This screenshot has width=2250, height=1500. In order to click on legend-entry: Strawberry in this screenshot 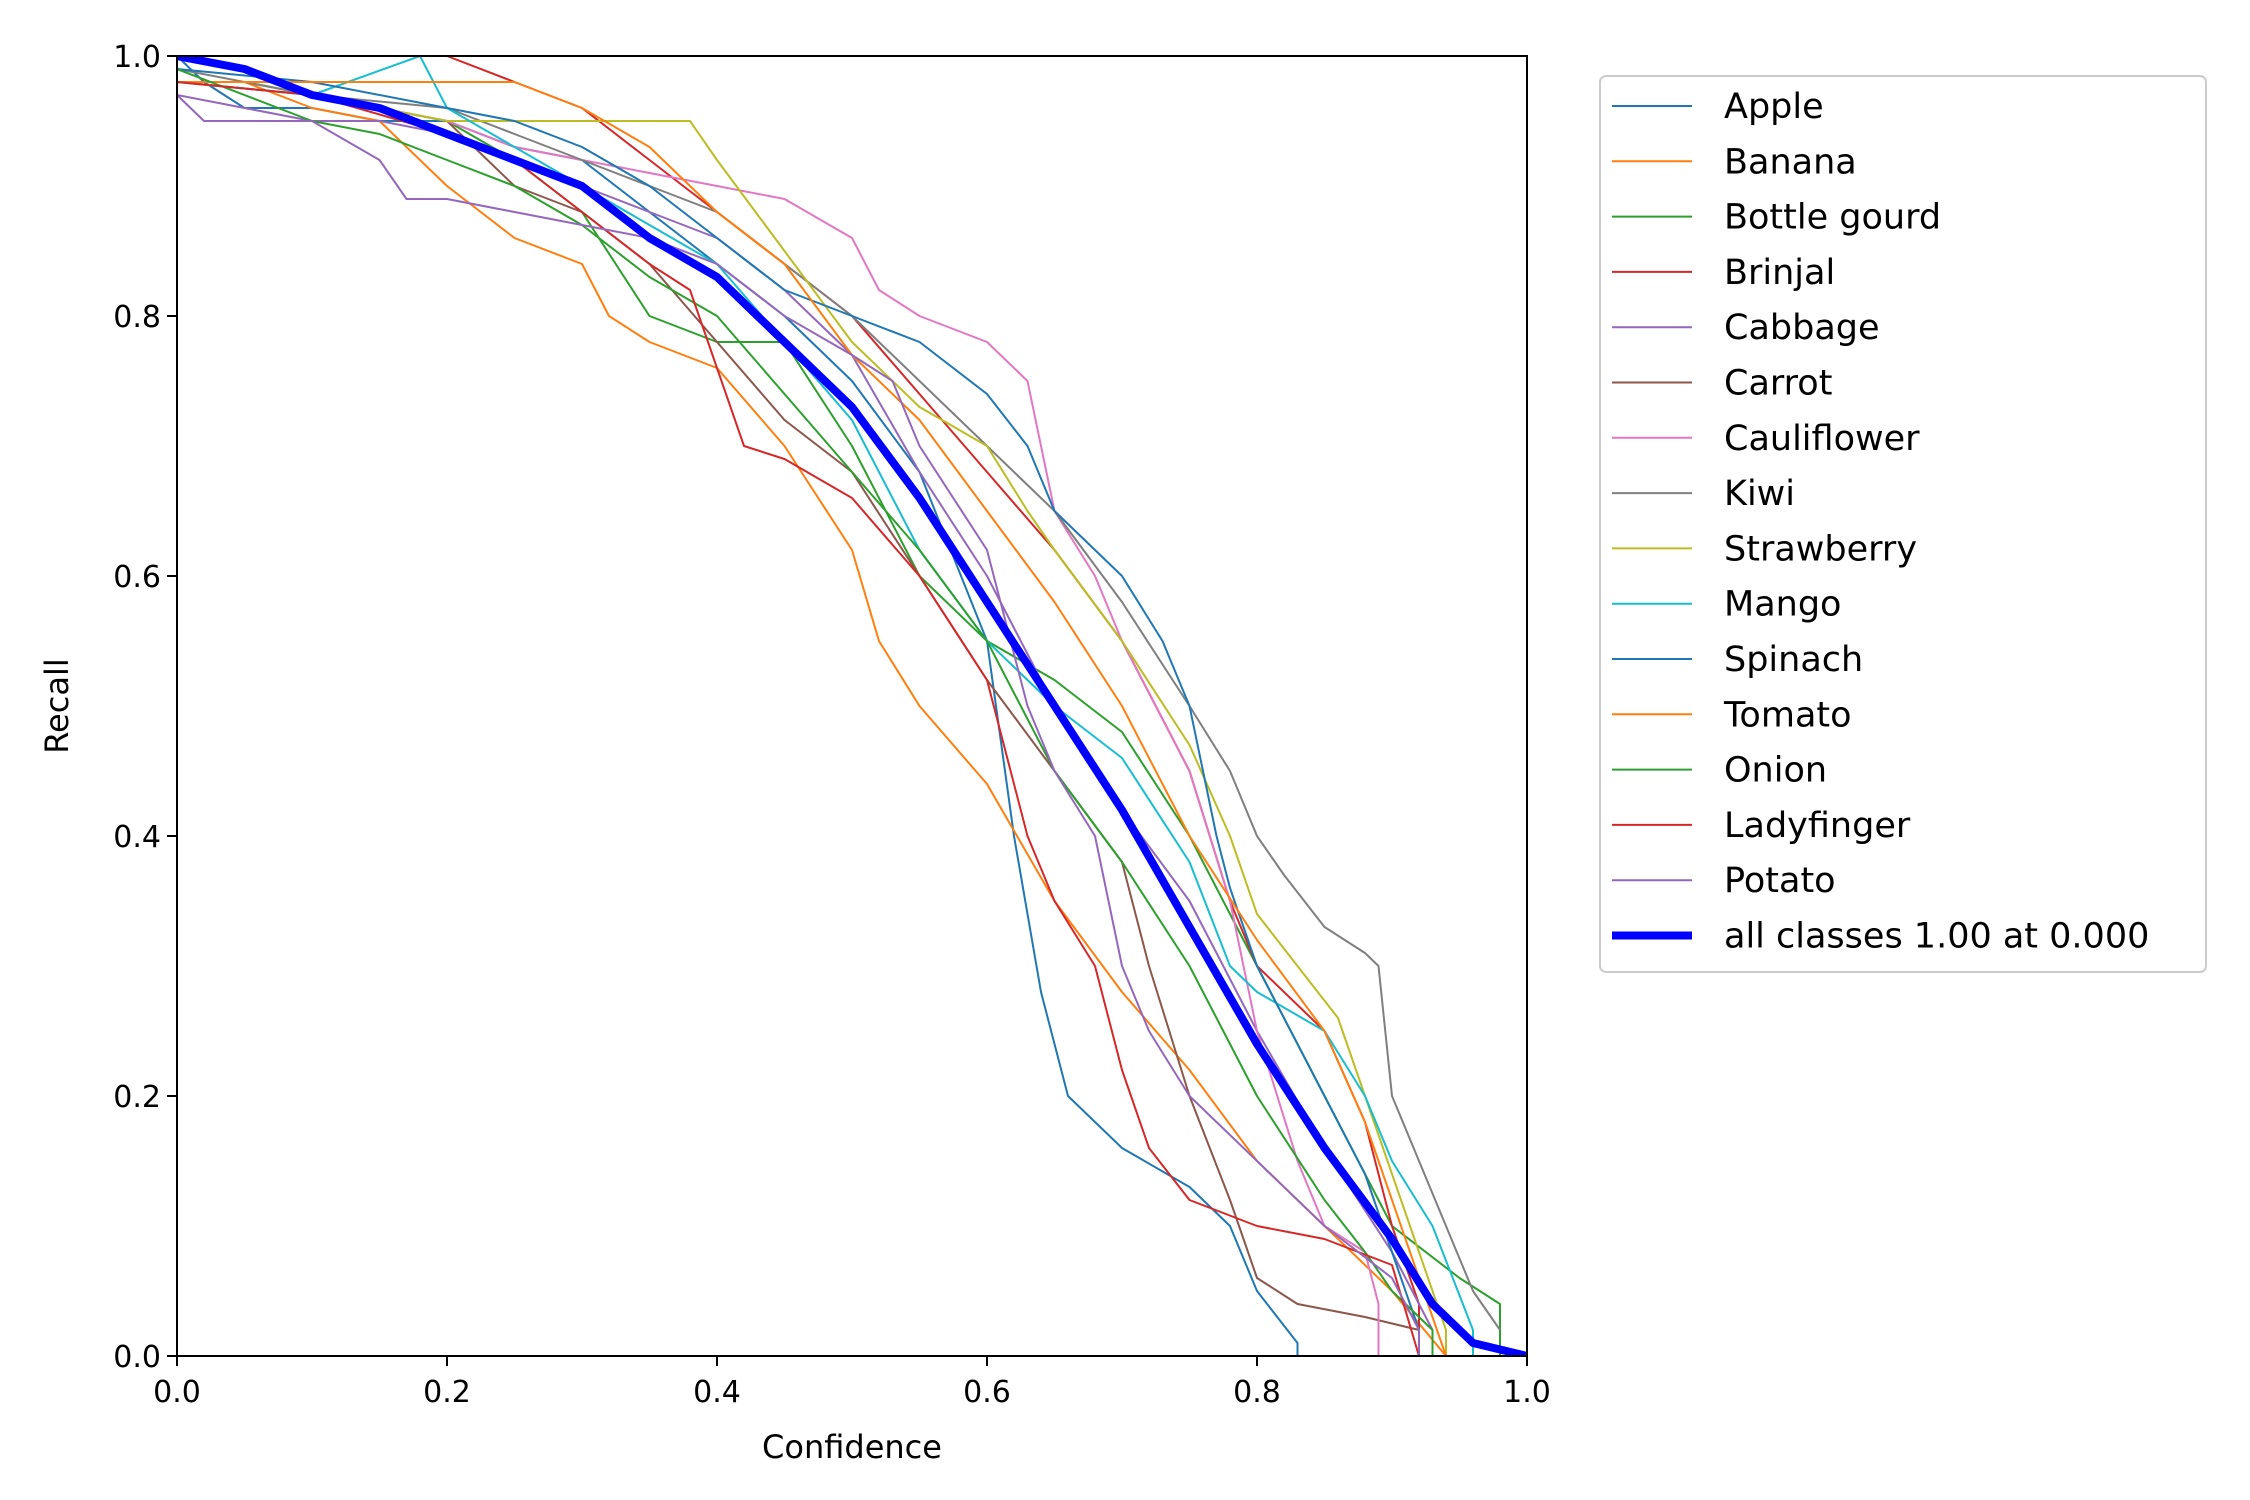, I will do `click(1820, 549)`.